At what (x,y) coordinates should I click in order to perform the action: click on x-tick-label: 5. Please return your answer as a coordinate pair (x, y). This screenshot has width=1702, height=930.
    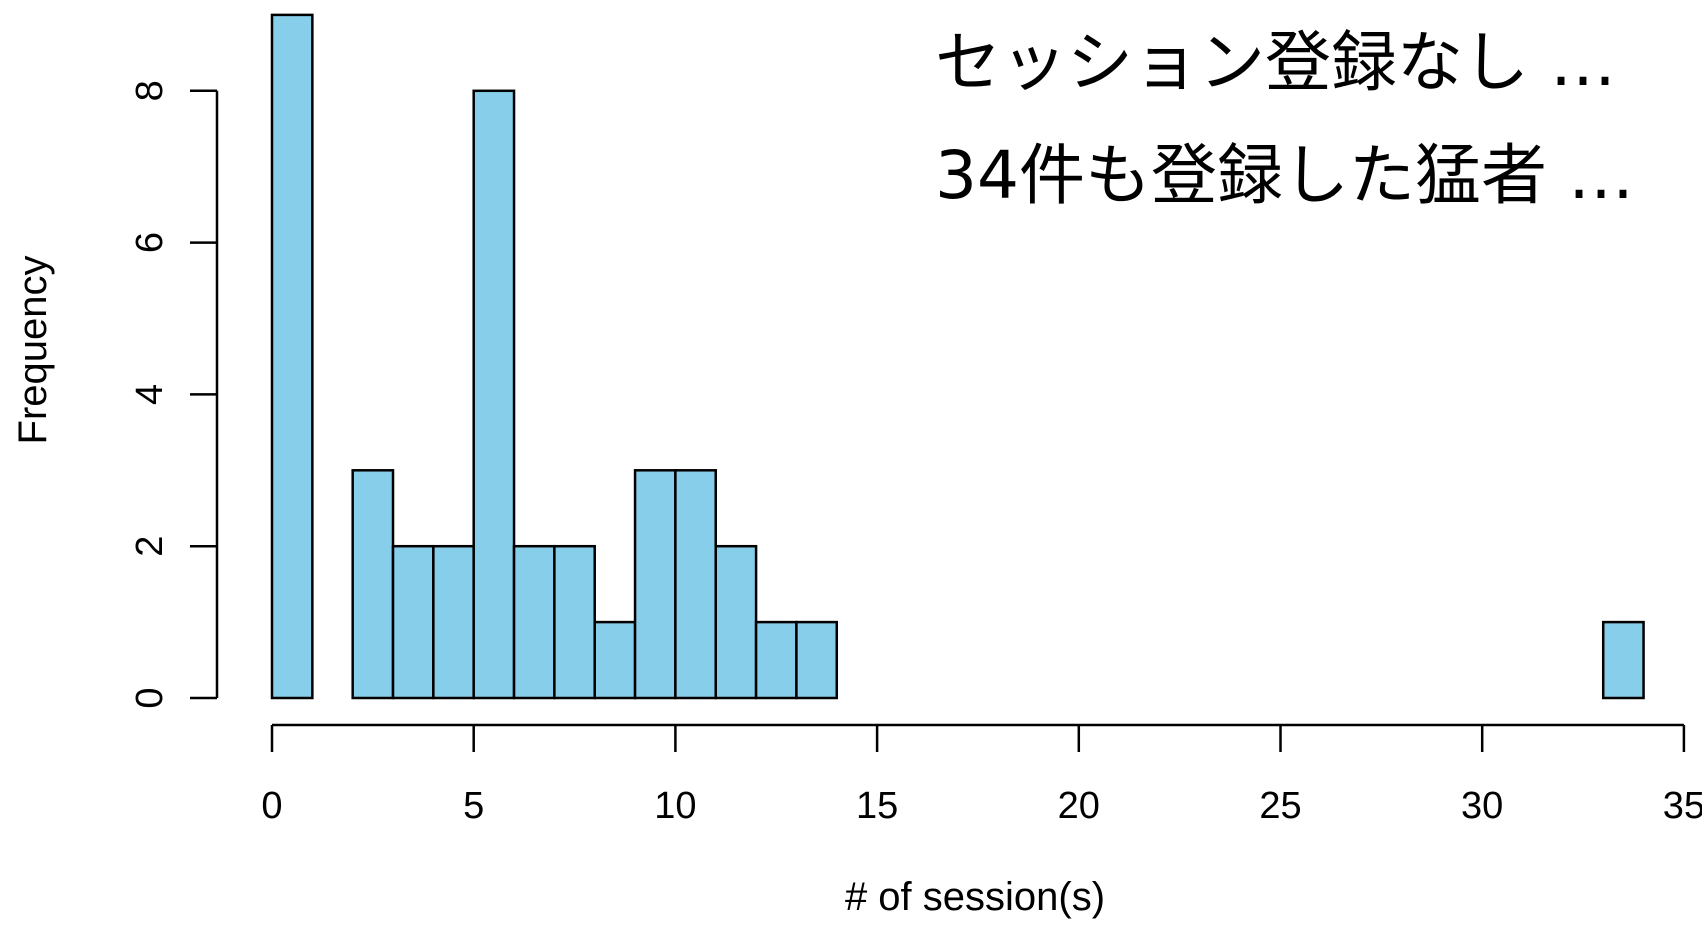
    Looking at the image, I should click on (473, 806).